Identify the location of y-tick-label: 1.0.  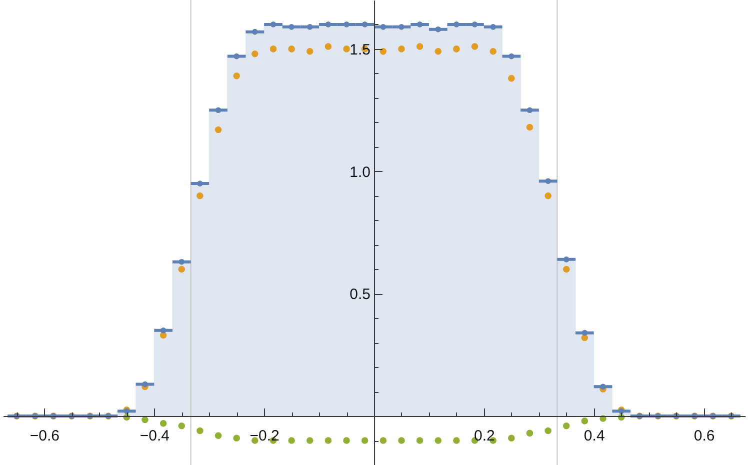
(360, 172).